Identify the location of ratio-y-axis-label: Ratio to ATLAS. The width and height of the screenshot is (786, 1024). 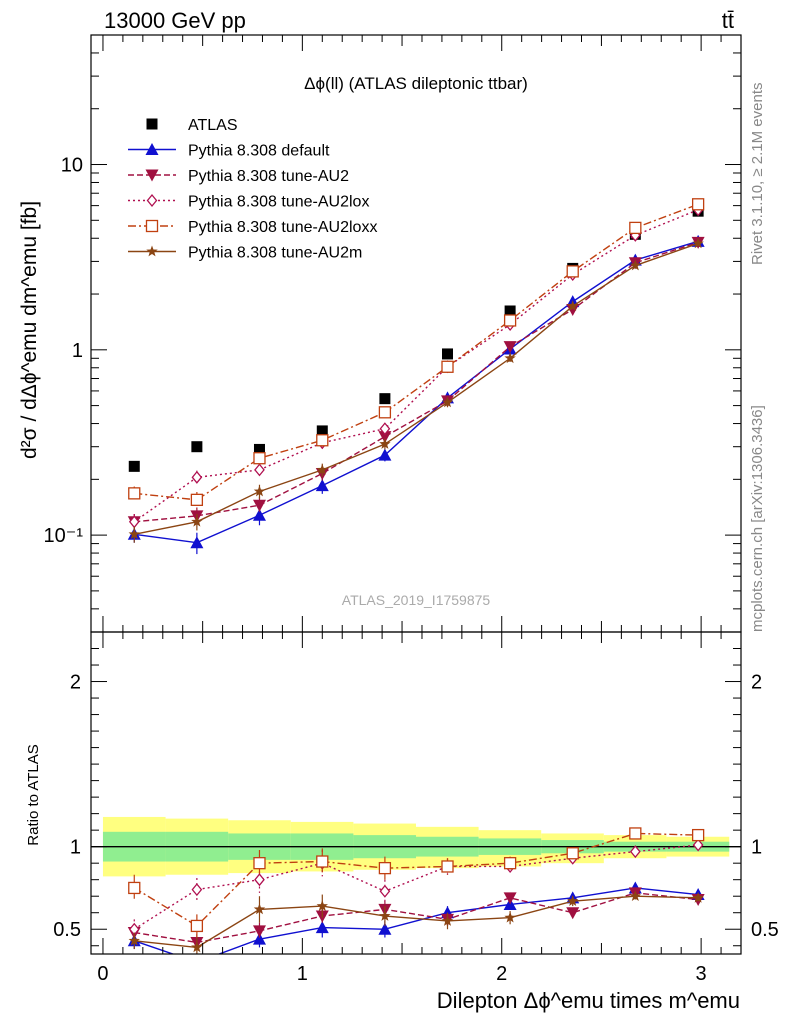
(33, 794).